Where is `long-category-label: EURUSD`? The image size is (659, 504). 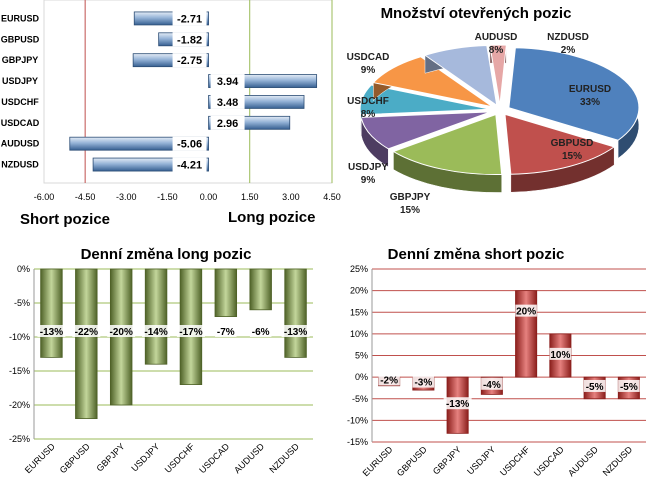 long-category-label: EURUSD is located at coordinates (40, 458).